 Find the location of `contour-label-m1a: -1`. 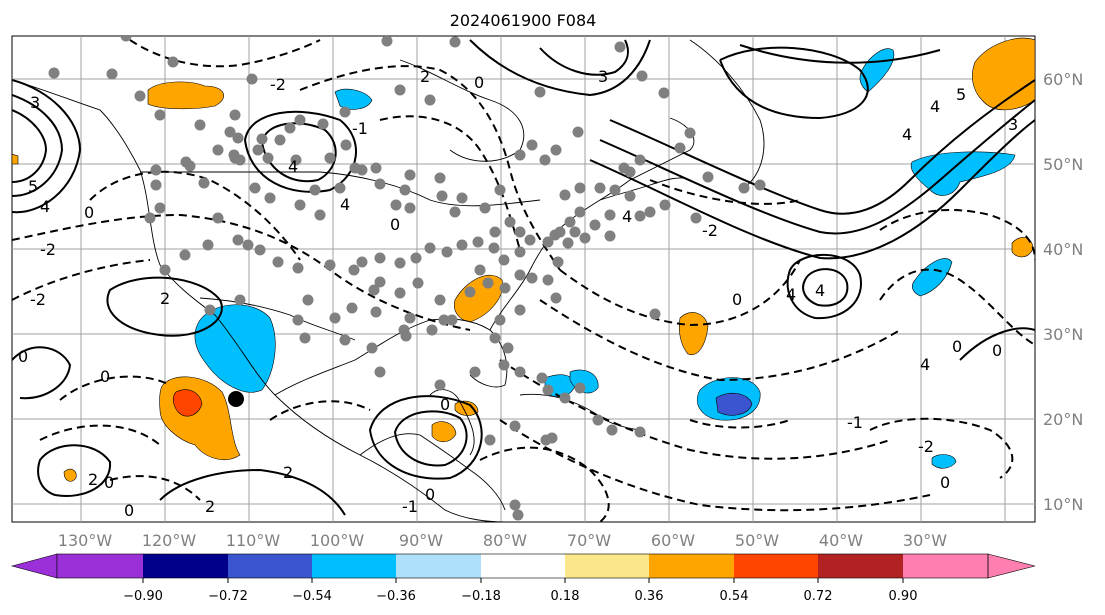

contour-label-m1a: -1 is located at coordinates (410, 506).